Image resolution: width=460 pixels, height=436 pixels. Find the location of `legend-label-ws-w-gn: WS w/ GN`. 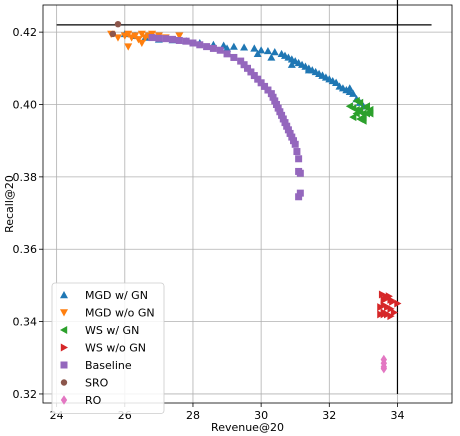

legend-label-ws-w-gn: WS w/ GN is located at coordinates (112, 330).